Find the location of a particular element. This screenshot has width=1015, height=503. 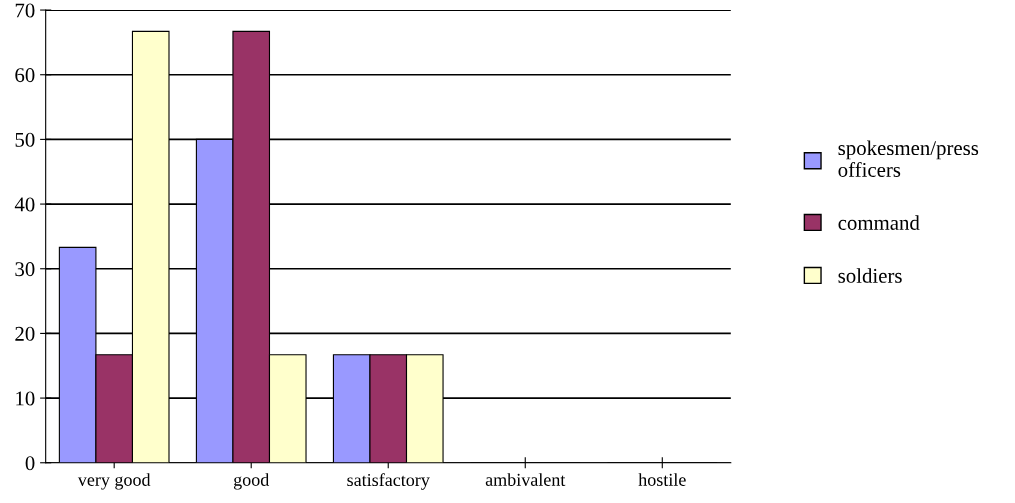

x-tick-label: satisfactory is located at coordinates (388, 481).